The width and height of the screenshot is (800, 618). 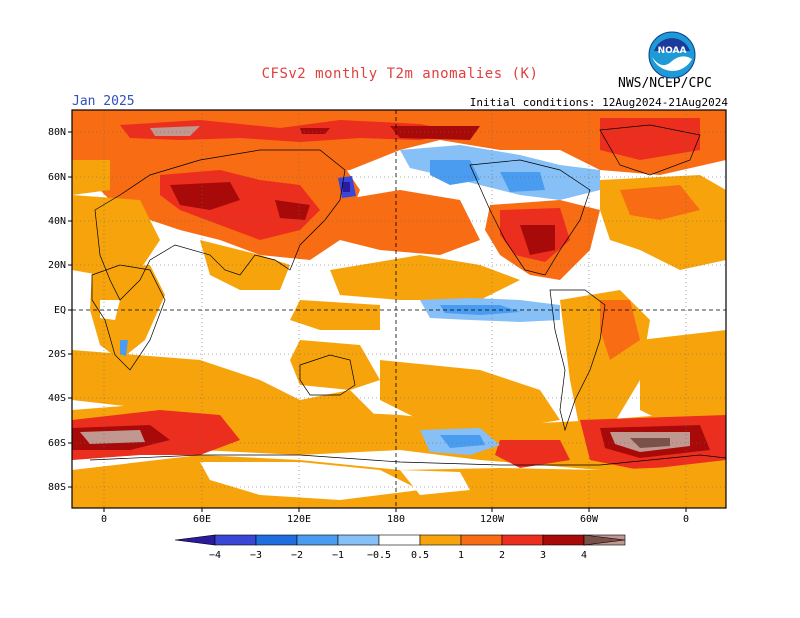 What do you see at coordinates (589, 519) in the screenshot?
I see `lon-label: 60W` at bounding box center [589, 519].